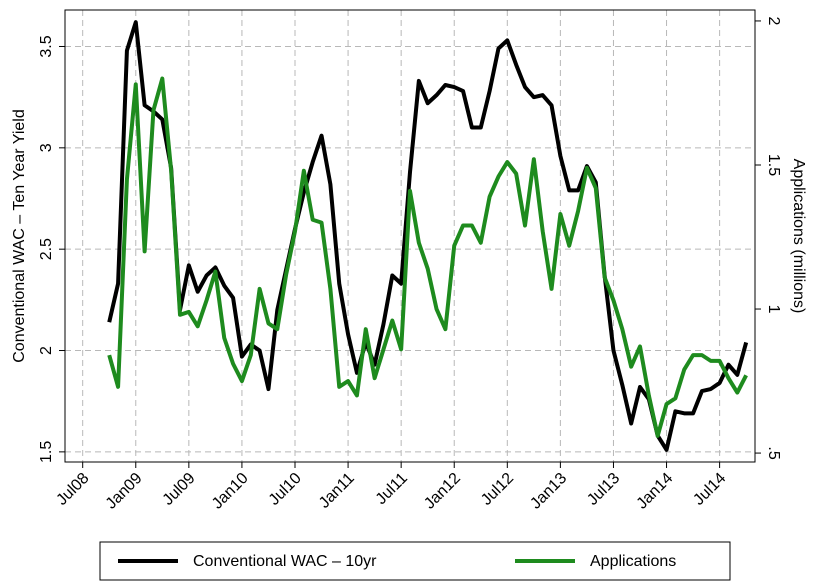 The width and height of the screenshot is (818, 584). I want to click on y-tick-label: 3.5, so click(46, 46).